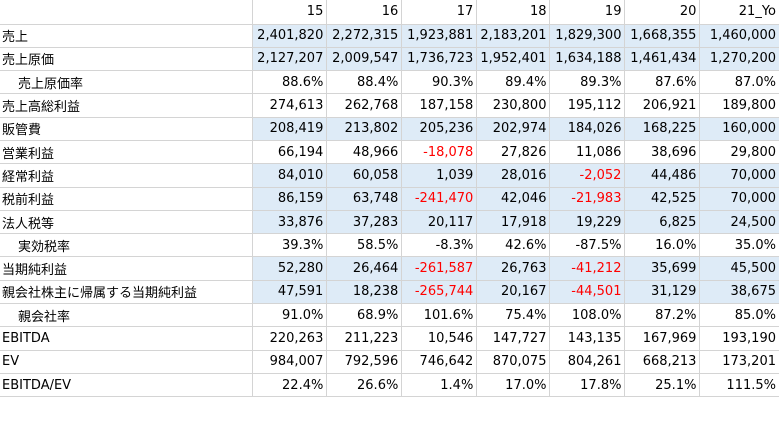  What do you see at coordinates (662, 129) in the screenshot?
I see `value-cell: 168,225` at bounding box center [662, 129].